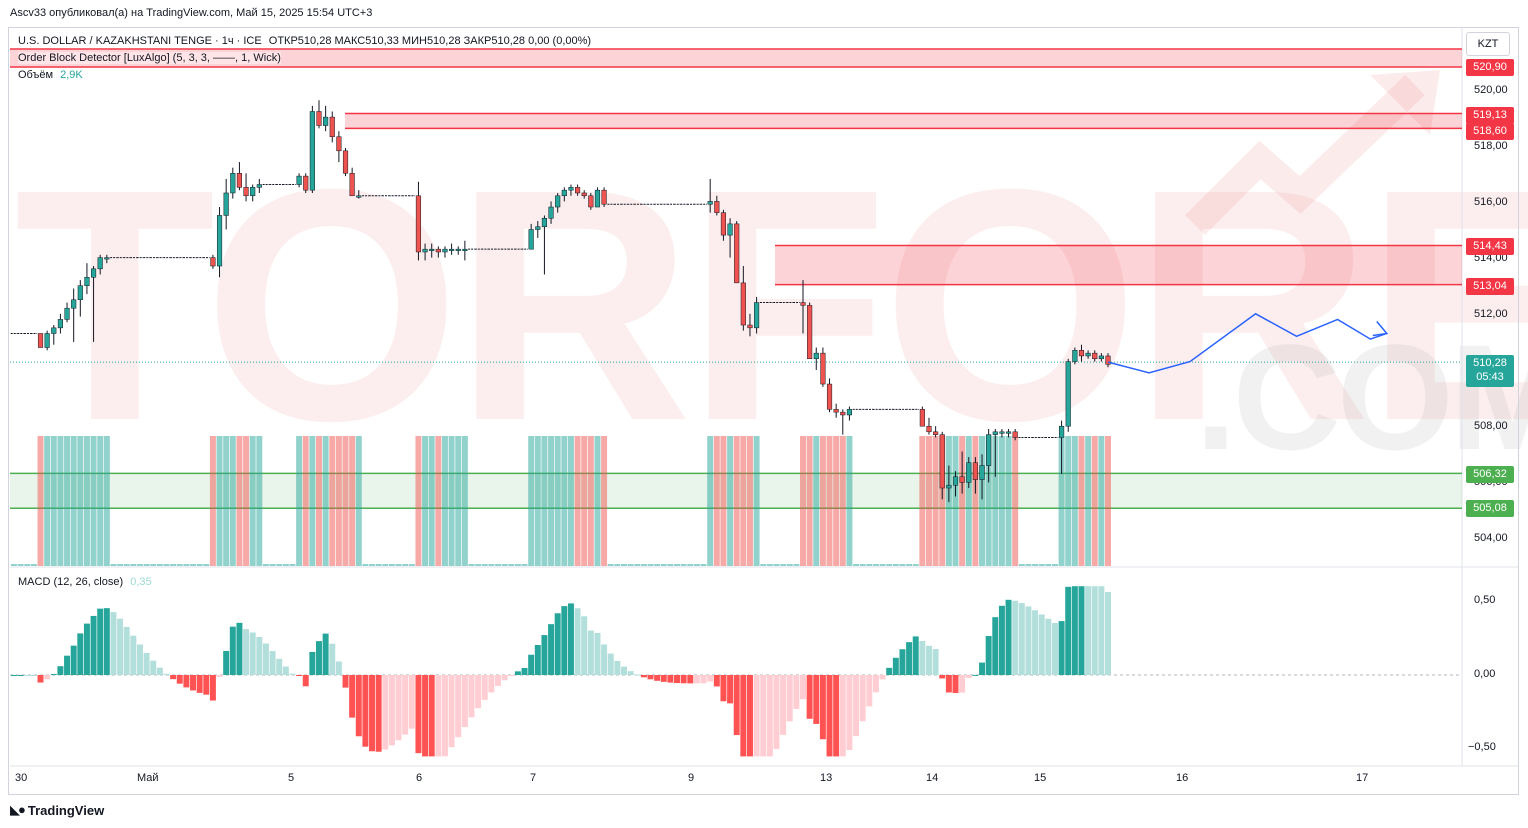 Image resolution: width=1528 pixels, height=828 pixels. Describe the element at coordinates (533, 778) in the screenshot. I see `date-tick: 7` at that location.